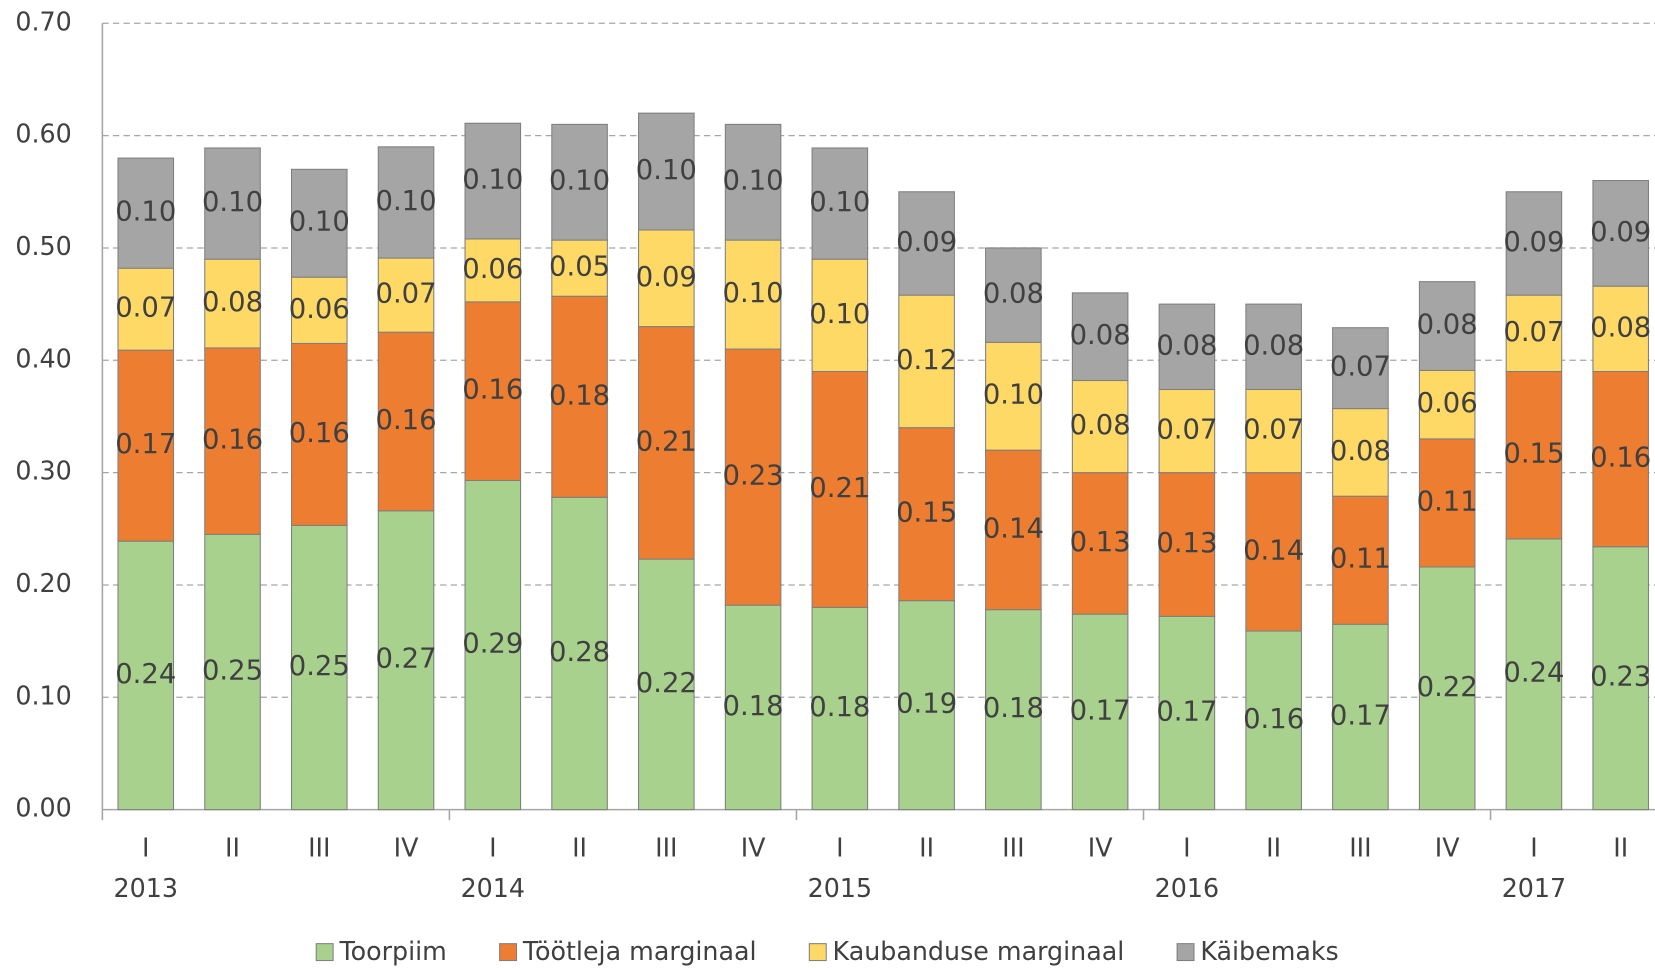  Describe the element at coordinates (1360, 559) in the screenshot. I see `data-label: 0.11` at that location.